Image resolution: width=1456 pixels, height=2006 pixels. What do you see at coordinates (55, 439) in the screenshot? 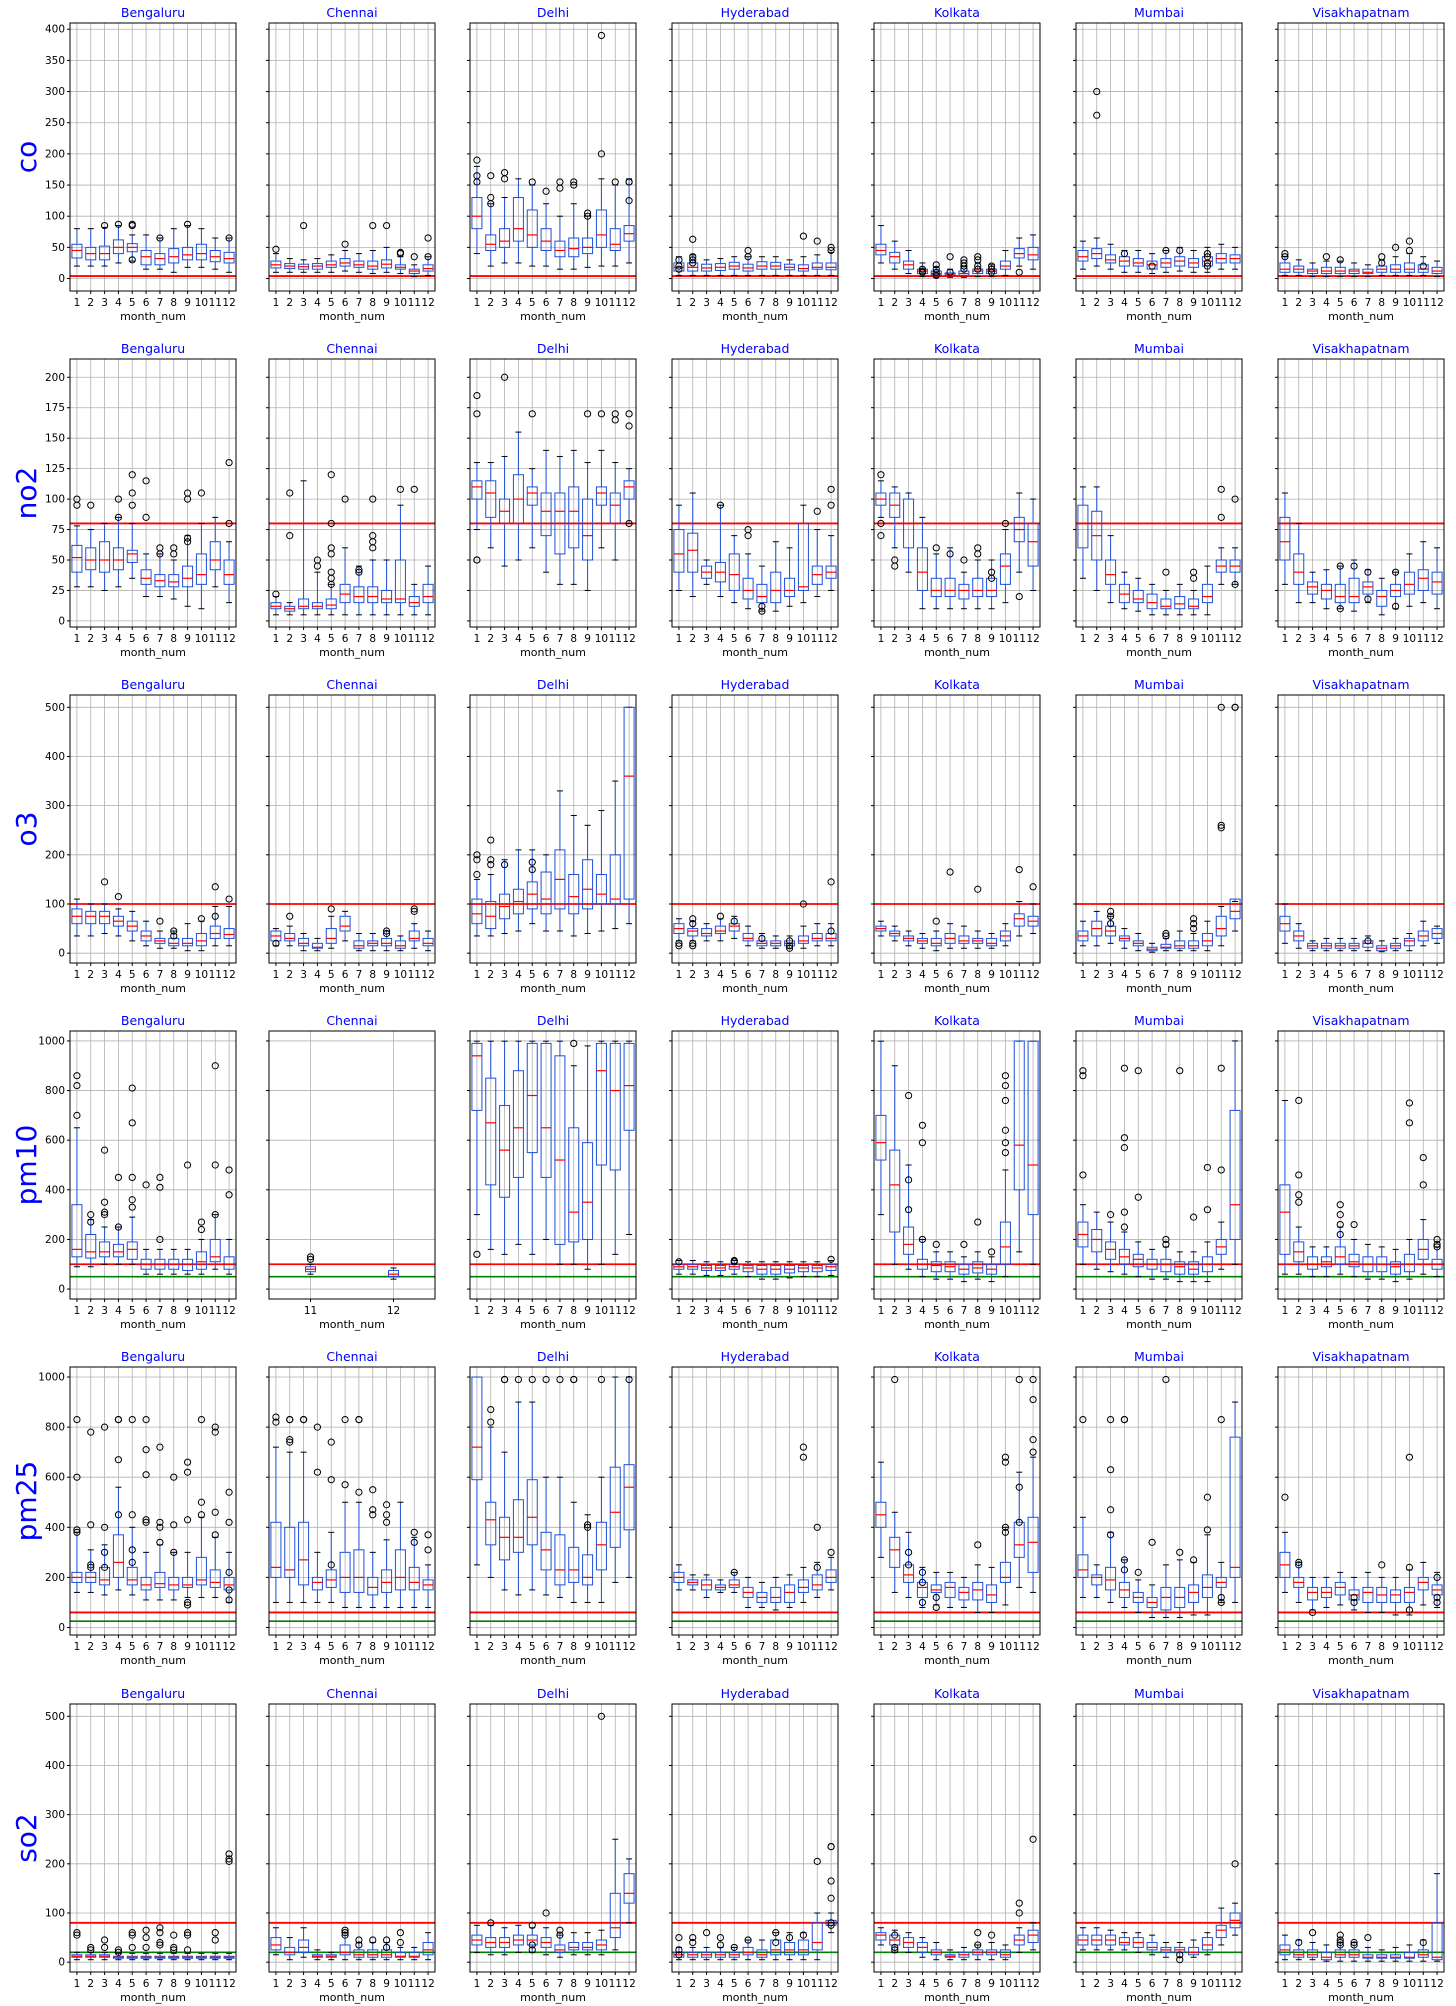
I see `y-tick-label: 150` at bounding box center [55, 439].